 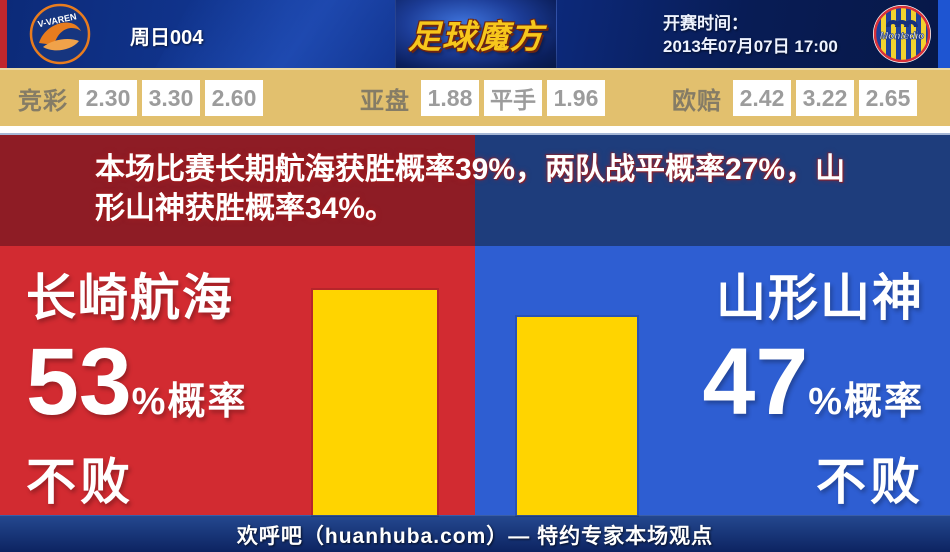 I want to click on odds-value-box: 2.65, so click(x=888, y=98).